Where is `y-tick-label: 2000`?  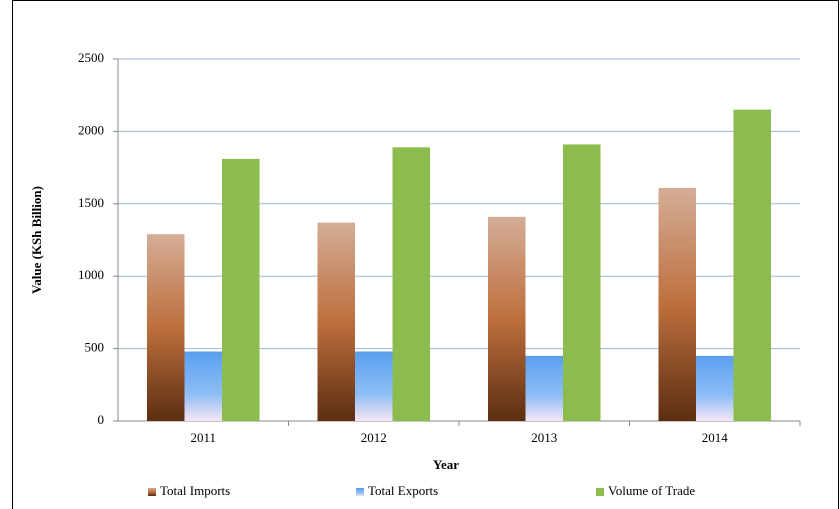 y-tick-label: 2000 is located at coordinates (91, 129).